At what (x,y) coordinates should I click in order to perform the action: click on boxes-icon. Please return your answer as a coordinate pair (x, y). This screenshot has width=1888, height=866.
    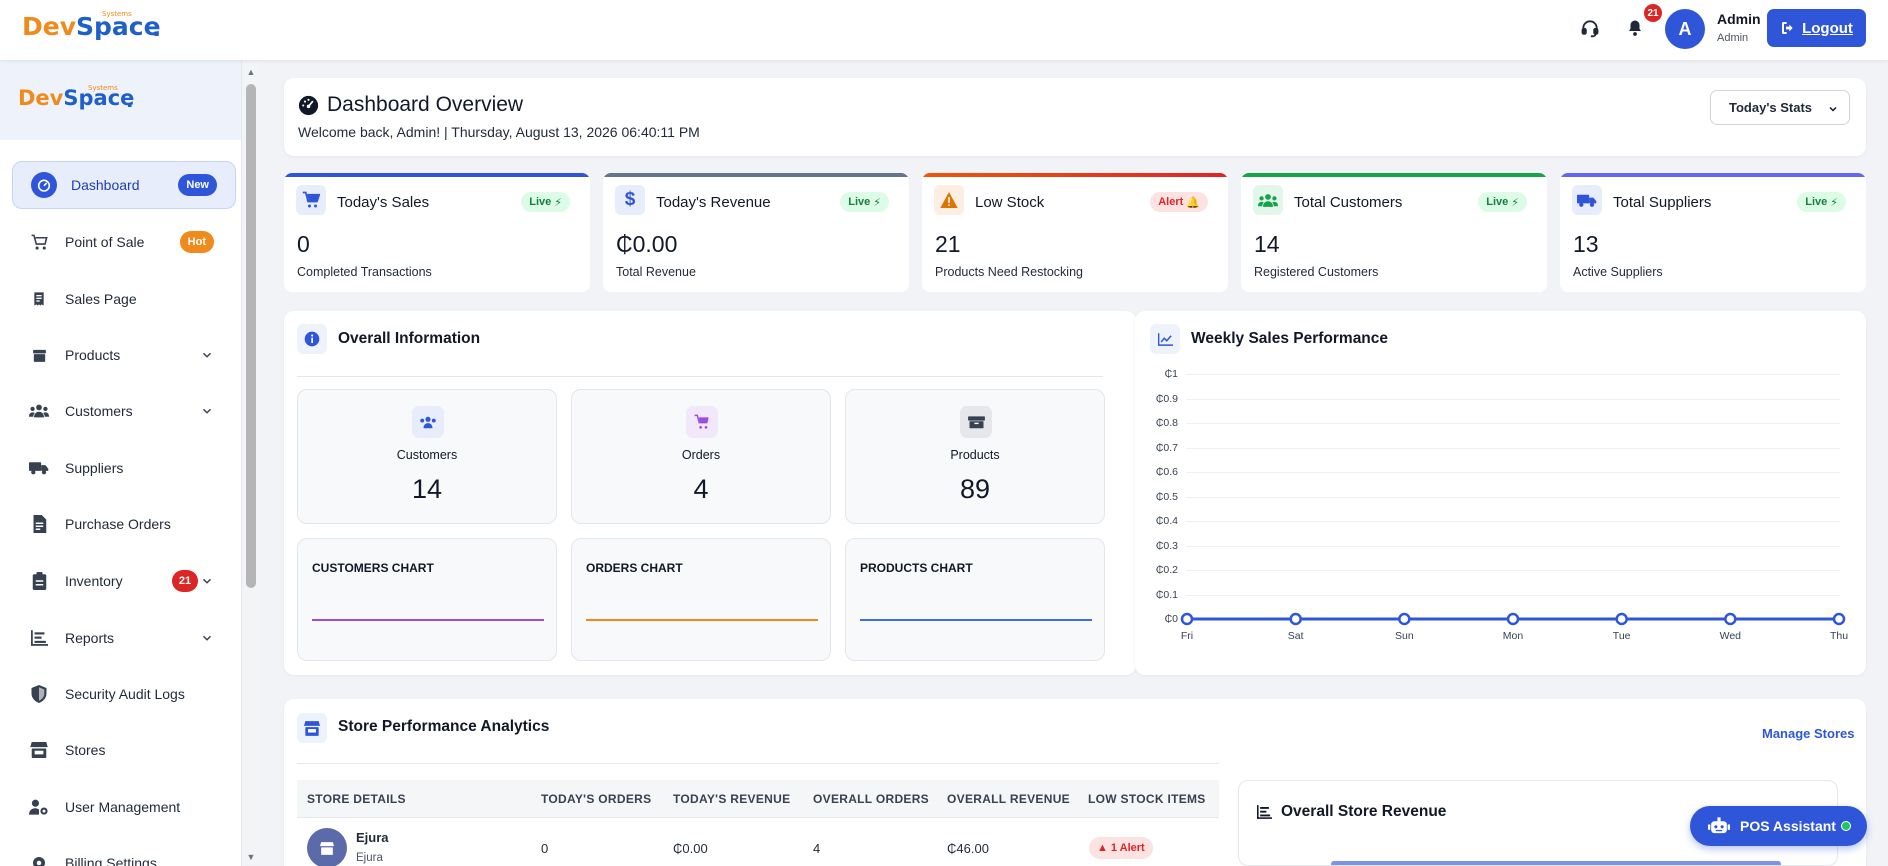
    Looking at the image, I should click on (976, 422).